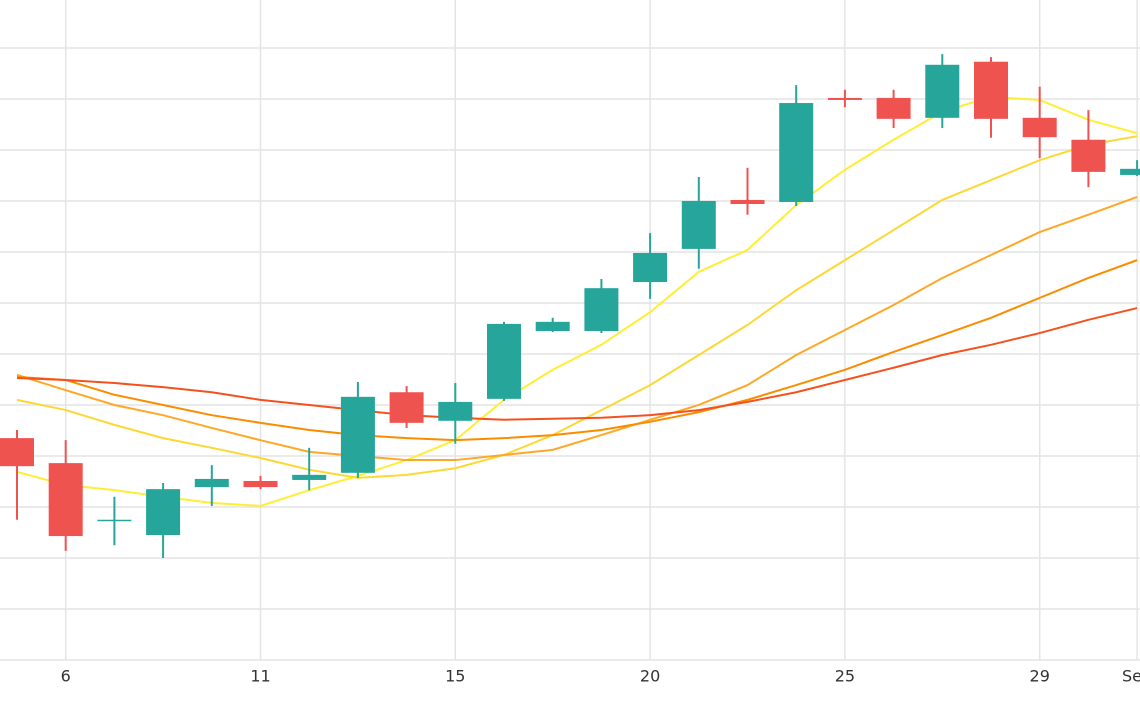  Describe the element at coordinates (260, 676) in the screenshot. I see `x-tick-label: 11` at that location.